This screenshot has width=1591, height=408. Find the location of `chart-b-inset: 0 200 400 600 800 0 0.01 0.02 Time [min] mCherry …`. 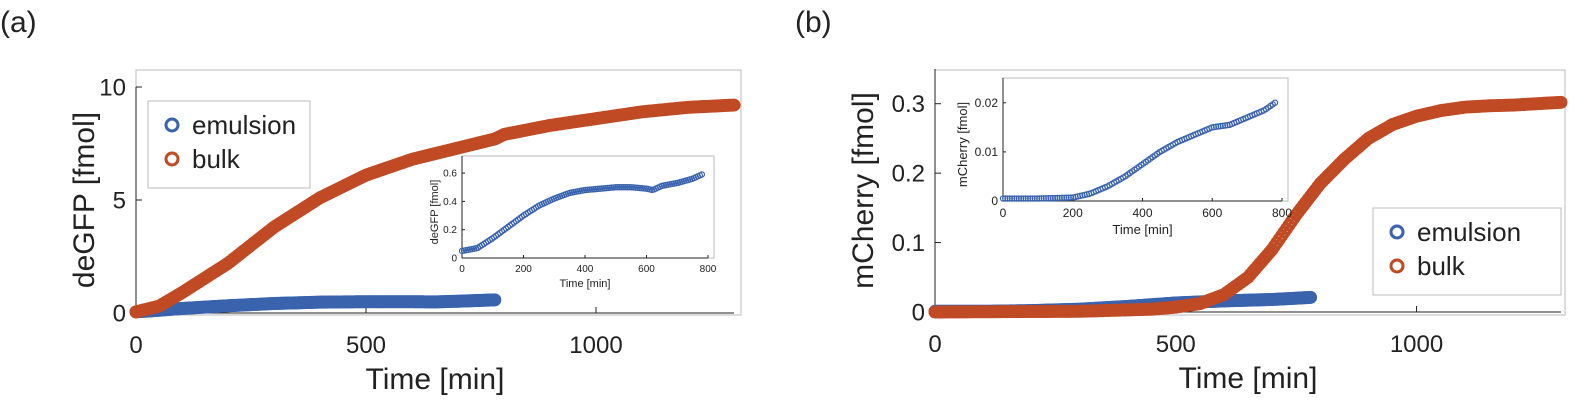

chart-b-inset: 0 200 400 600 800 0 0.01 0.02 Time [min] mCherry … is located at coordinates (1123, 157).